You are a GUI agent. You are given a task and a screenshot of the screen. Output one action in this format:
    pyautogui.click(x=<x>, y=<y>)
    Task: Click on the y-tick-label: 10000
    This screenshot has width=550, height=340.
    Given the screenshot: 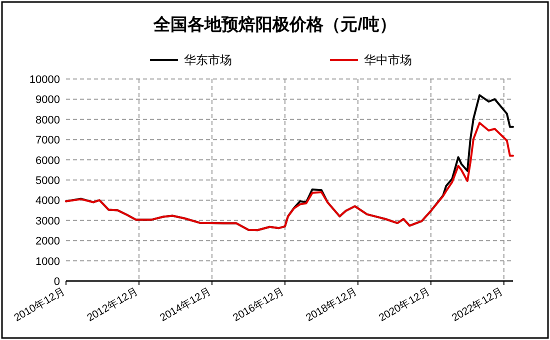 What is the action you would take?
    pyautogui.click(x=44, y=80)
    